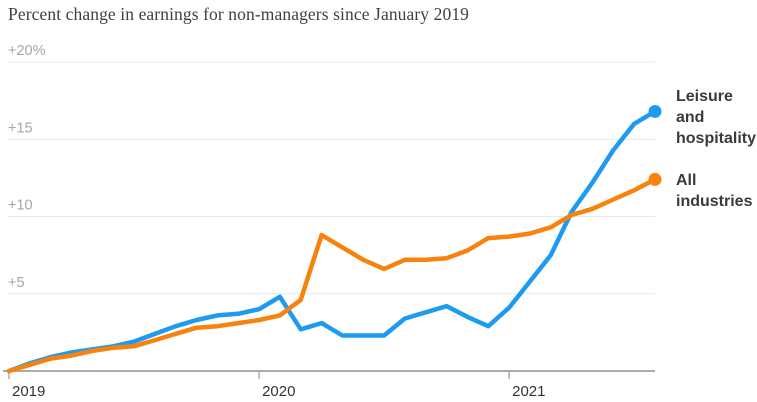 This screenshot has width=757, height=402. What do you see at coordinates (655, 179) in the screenshot?
I see `end-dot-all-industries` at bounding box center [655, 179].